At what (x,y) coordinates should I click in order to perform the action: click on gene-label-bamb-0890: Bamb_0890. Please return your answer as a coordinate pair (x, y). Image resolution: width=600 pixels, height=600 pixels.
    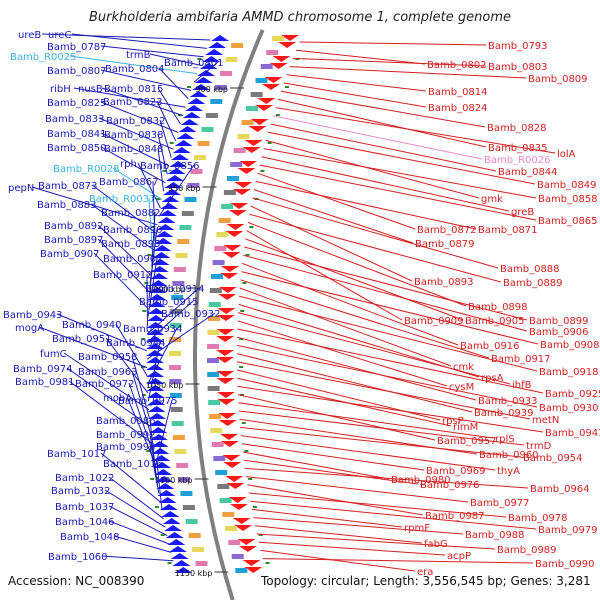
    Looking at the image, I should click on (133, 230).